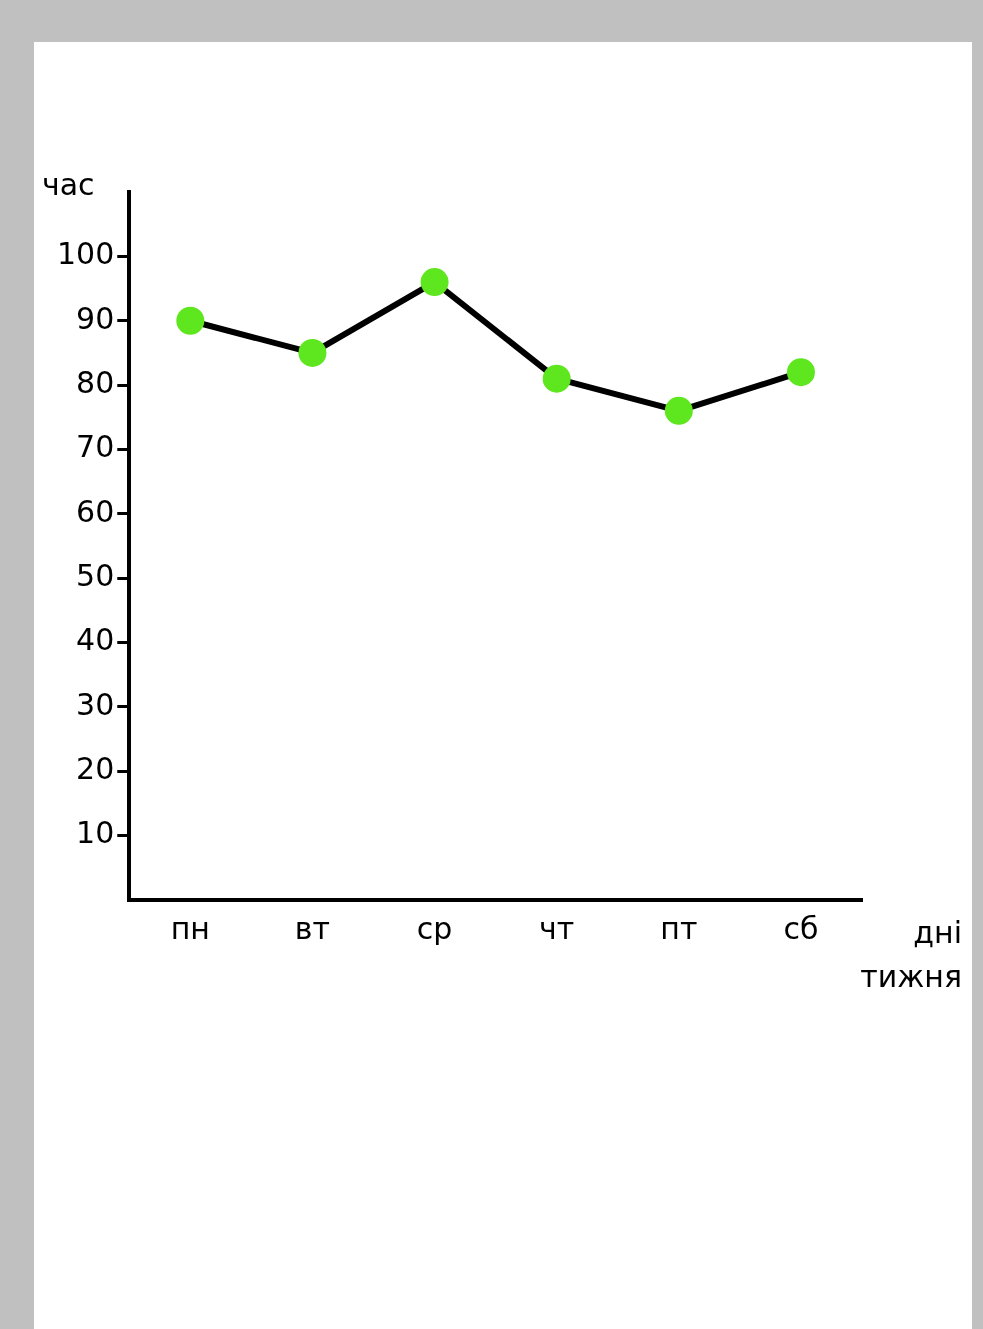  What do you see at coordinates (95, 382) in the screenshot?
I see `y-tick-label: 80` at bounding box center [95, 382].